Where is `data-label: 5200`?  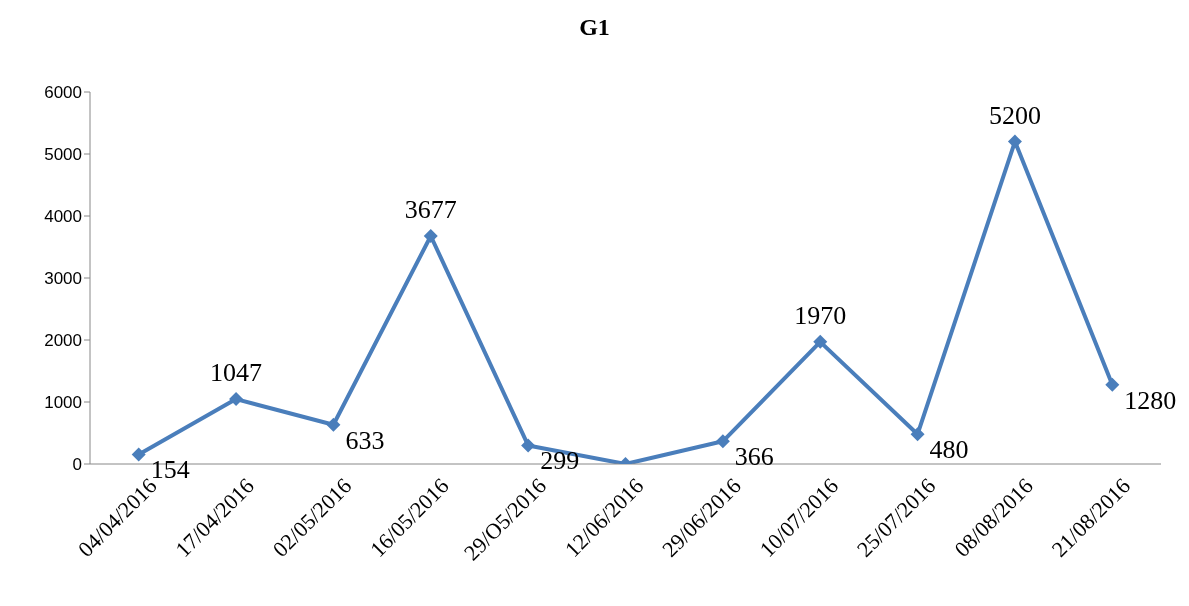 data-label: 5200 is located at coordinates (1014, 115).